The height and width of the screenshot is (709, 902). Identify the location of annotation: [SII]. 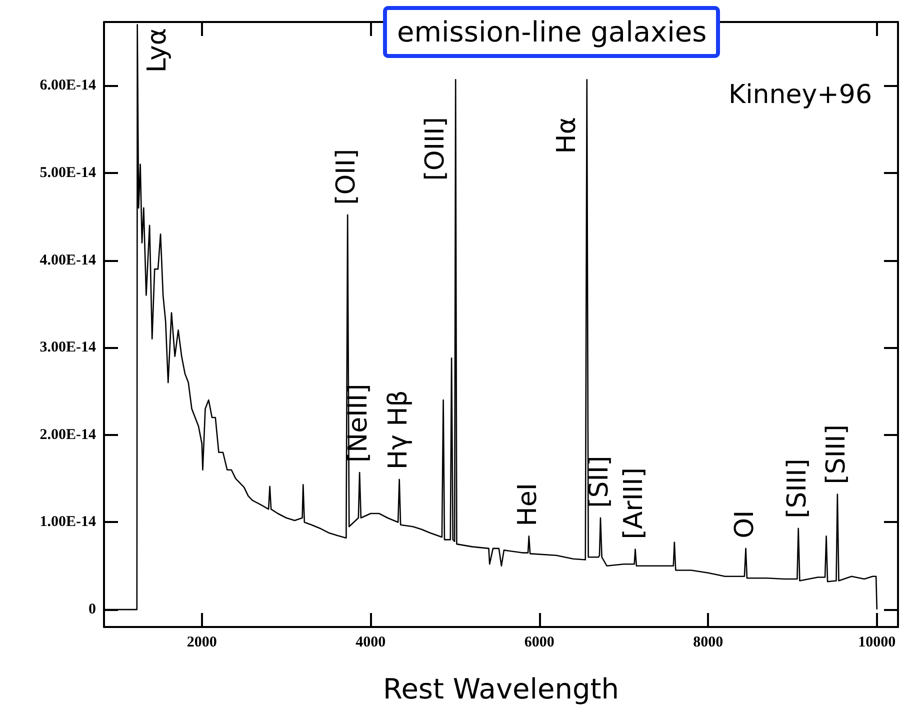
(599, 482).